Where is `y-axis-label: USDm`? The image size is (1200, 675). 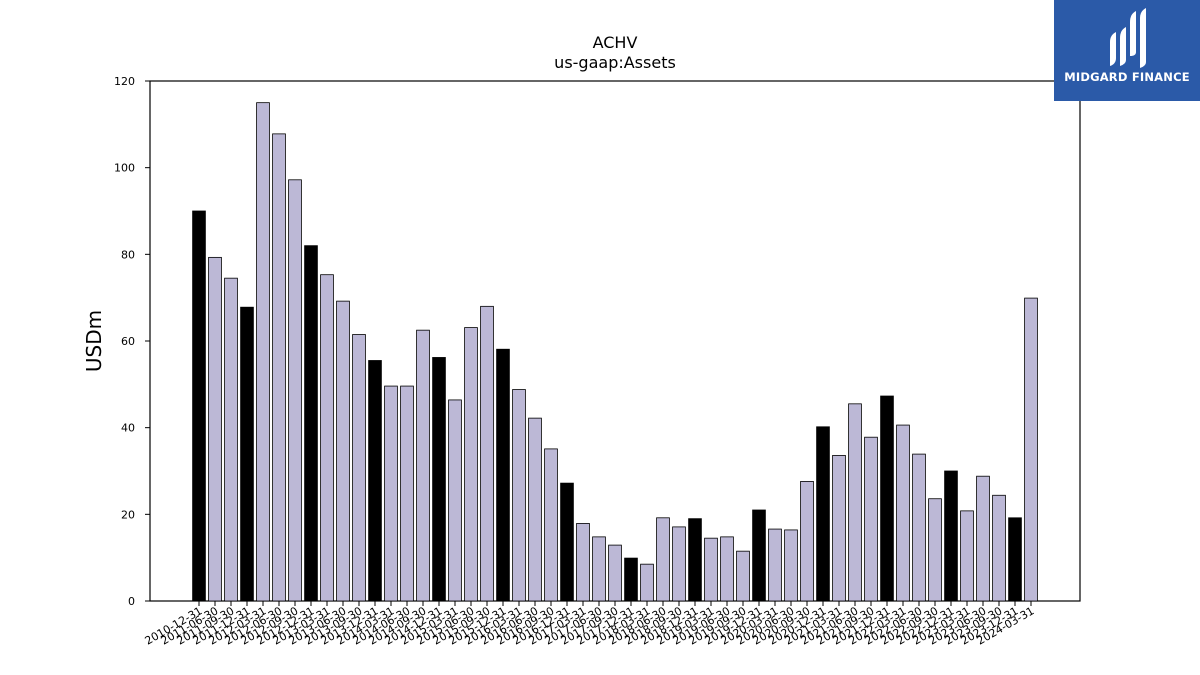 y-axis-label: USDm is located at coordinates (94, 341).